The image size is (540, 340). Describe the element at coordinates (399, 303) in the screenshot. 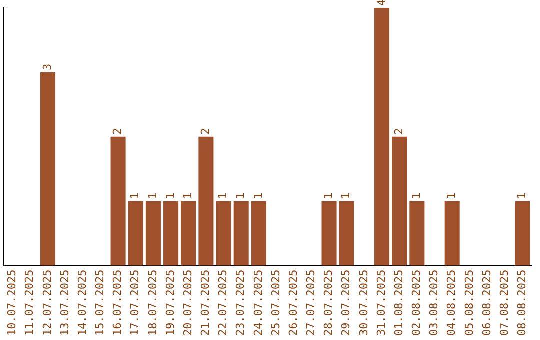

I see `x-tick-label: 01.08.2025` at that location.